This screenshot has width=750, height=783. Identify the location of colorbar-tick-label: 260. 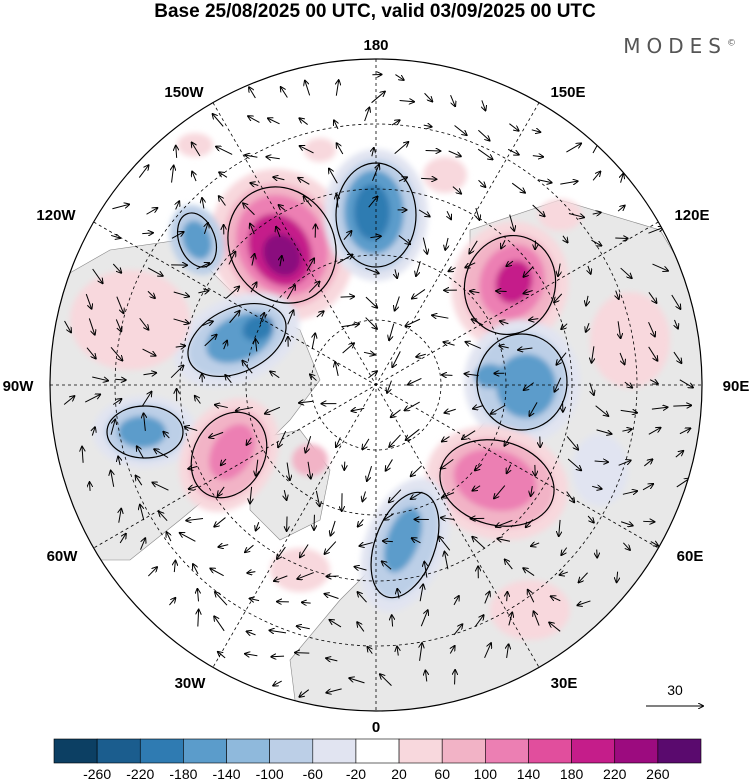
(658, 774).